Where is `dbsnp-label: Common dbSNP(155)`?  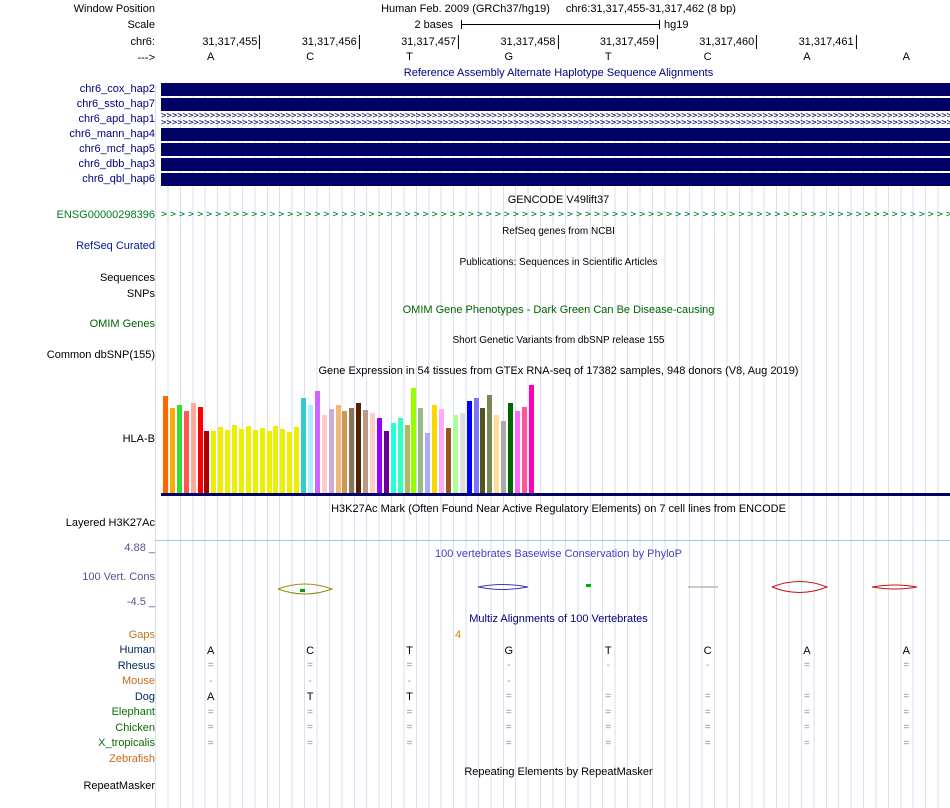 dbsnp-label: Common dbSNP(155) is located at coordinates (100, 354).